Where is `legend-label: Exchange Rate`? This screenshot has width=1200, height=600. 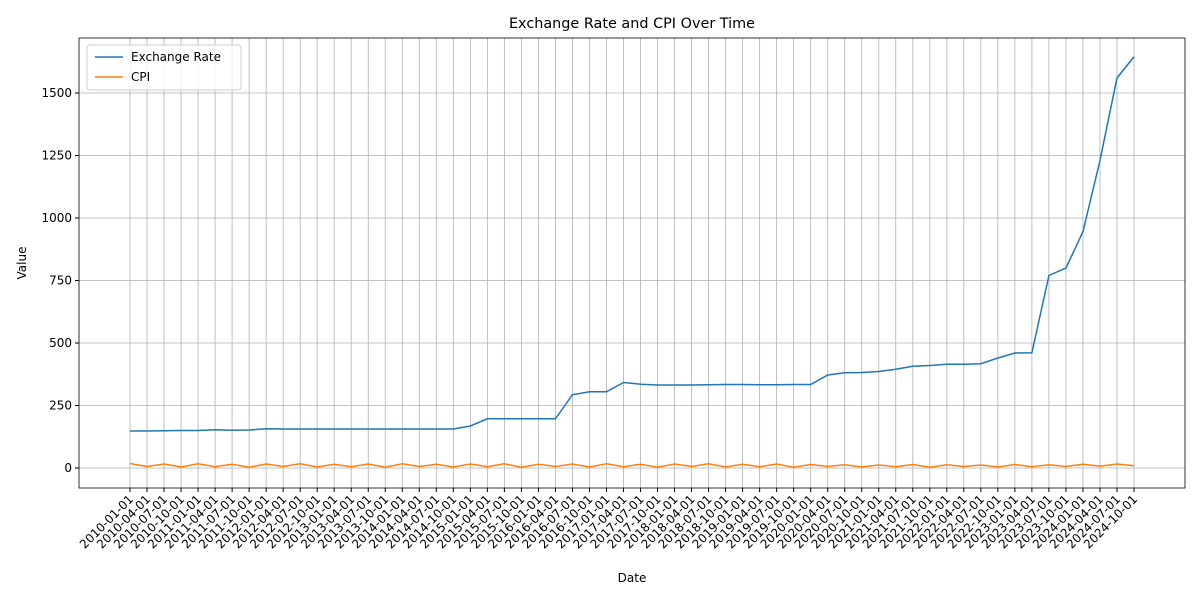 legend-label: Exchange Rate is located at coordinates (176, 57).